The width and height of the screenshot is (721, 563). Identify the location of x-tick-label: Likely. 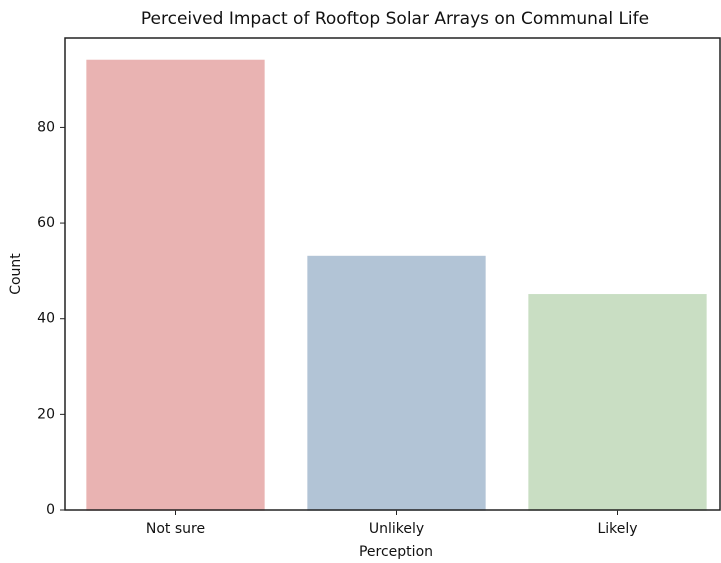
(617, 529).